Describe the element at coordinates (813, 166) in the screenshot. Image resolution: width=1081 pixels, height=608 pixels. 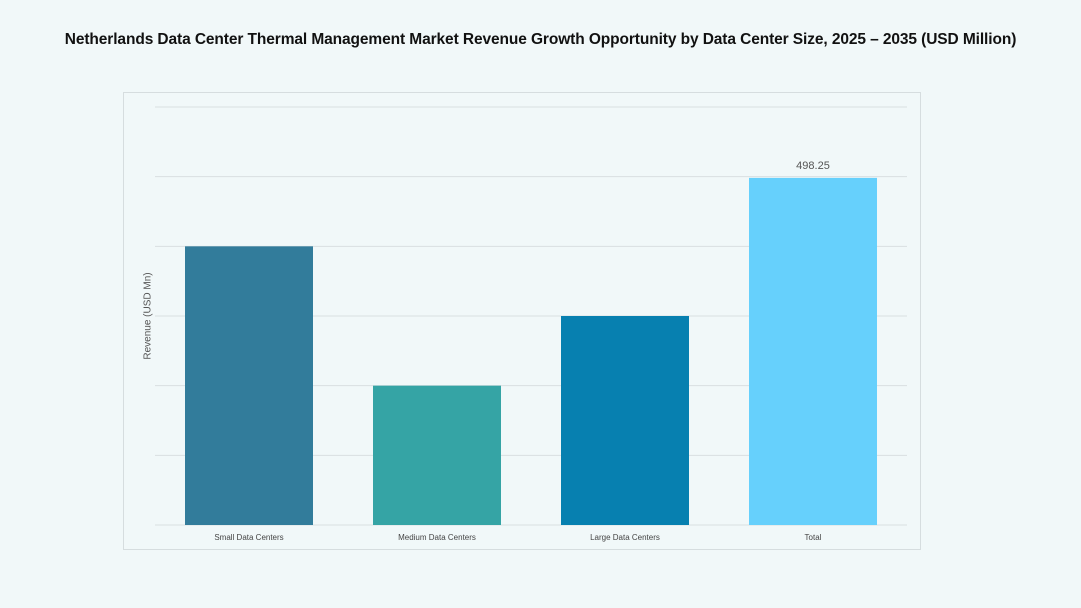
I see `data-label: 498.25` at that location.